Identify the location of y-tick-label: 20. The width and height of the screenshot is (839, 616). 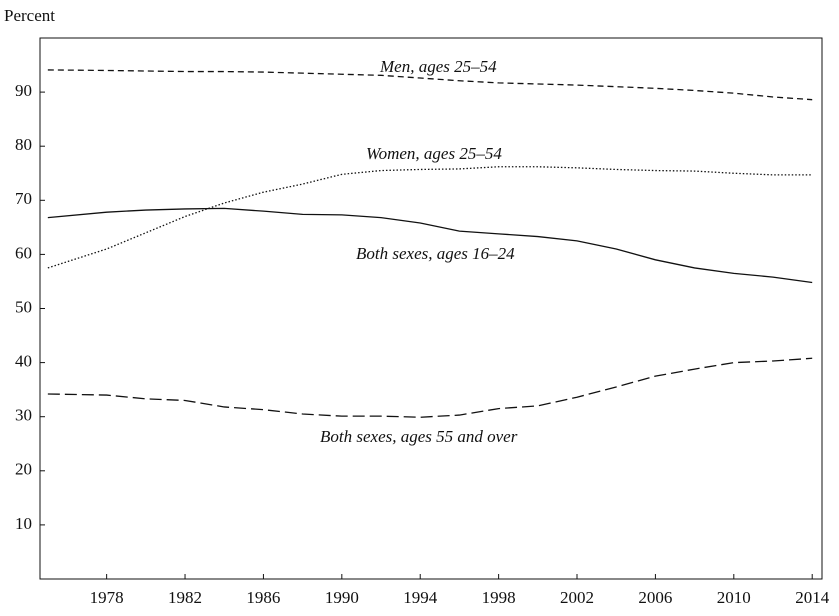
(23, 469).